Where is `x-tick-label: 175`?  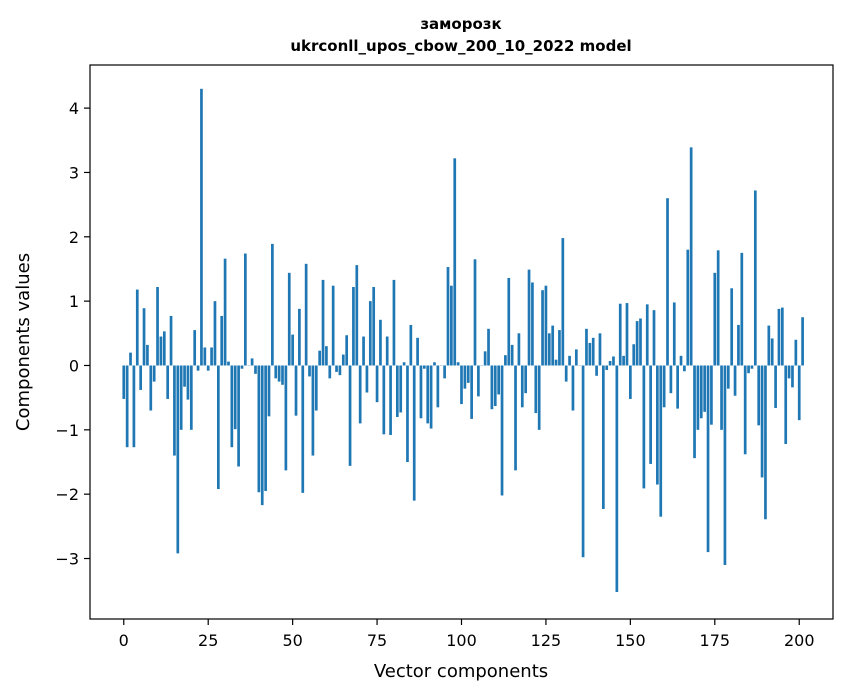 x-tick-label: 175 is located at coordinates (715, 640).